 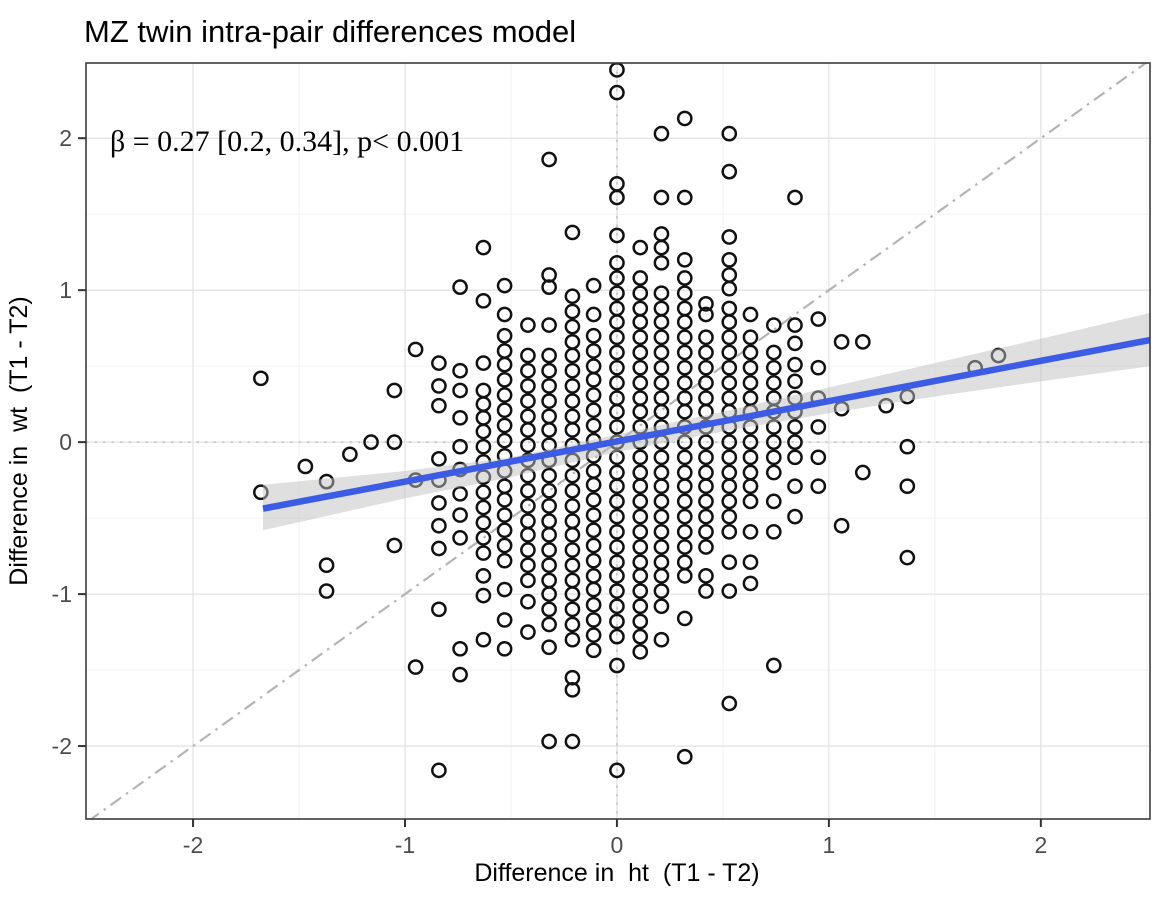 I want to click on y-axis-title: Difference in wt (T1 - T2), so click(x=19, y=440).